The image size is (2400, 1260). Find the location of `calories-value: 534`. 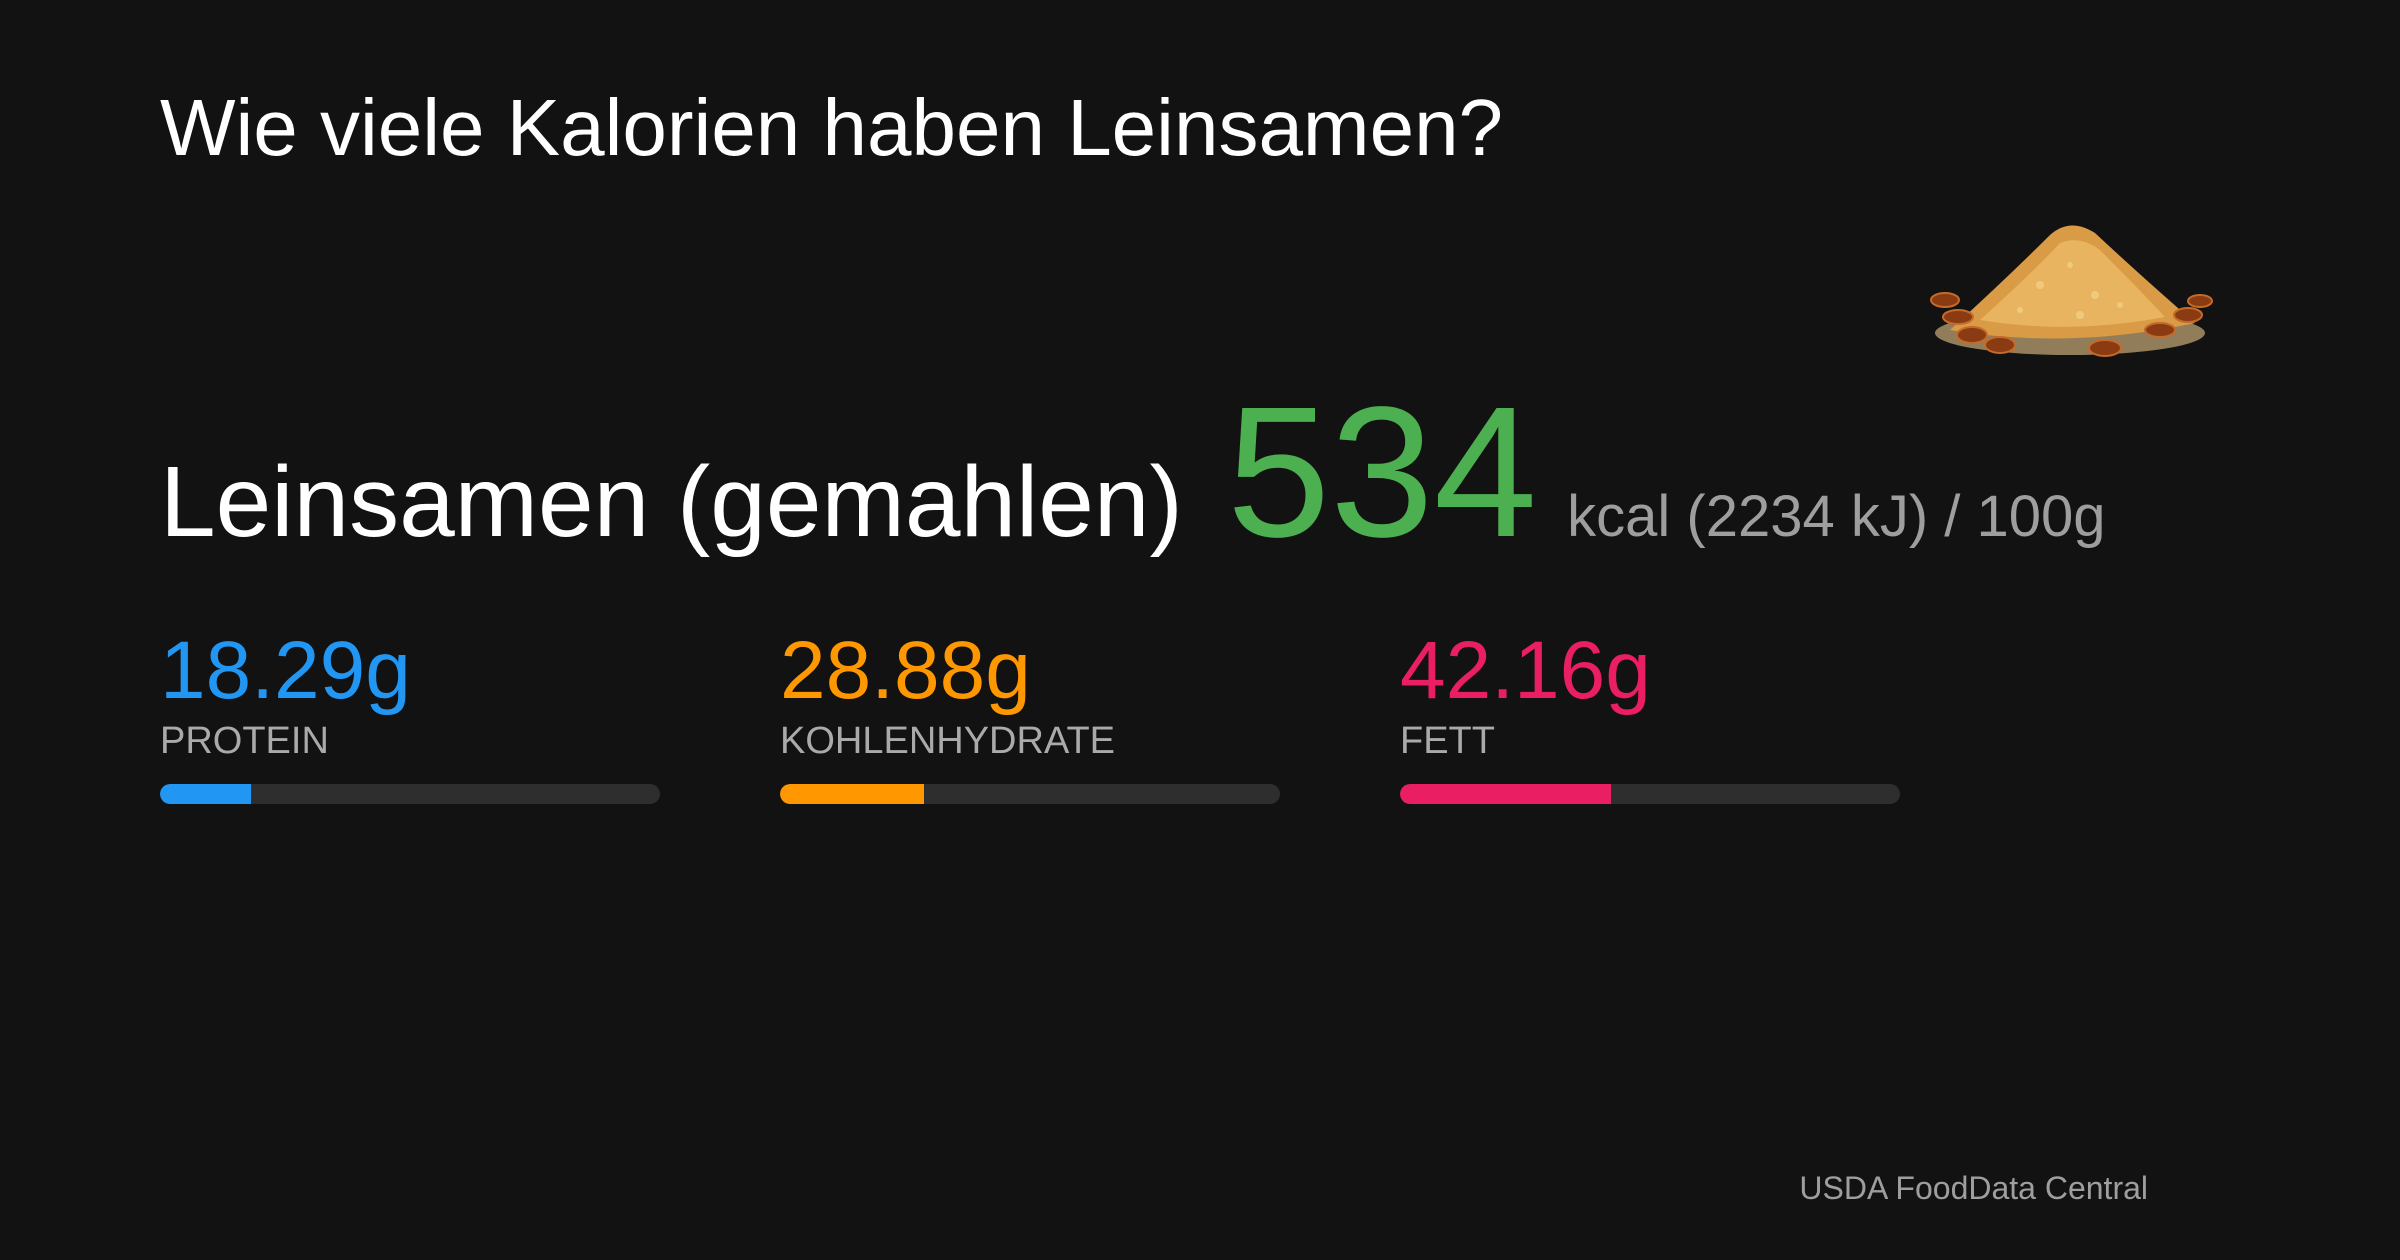

calories-value: 534 is located at coordinates (1382, 472).